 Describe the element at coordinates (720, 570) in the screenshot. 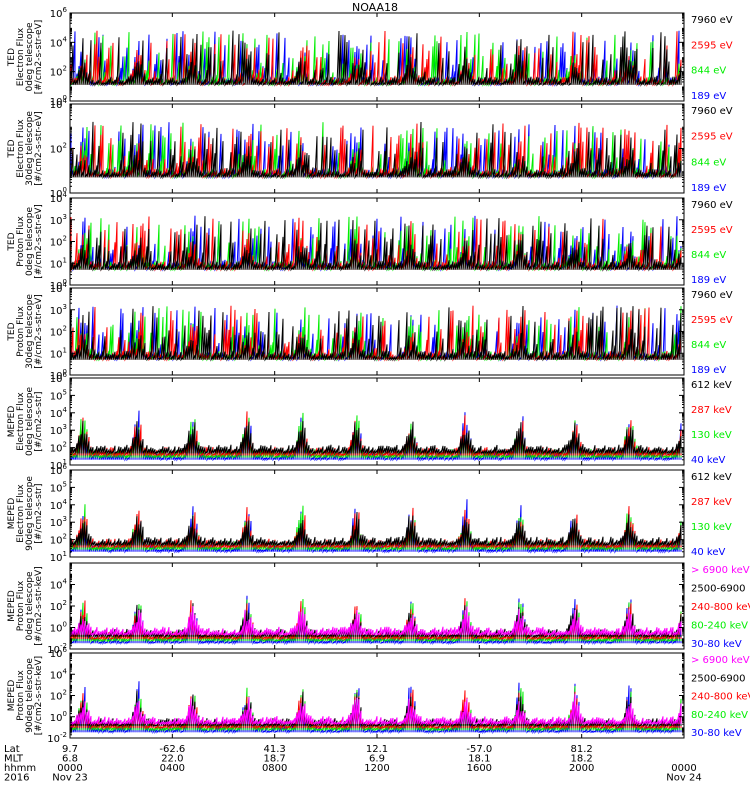

I see `legend-> 6900 keV: > 6900 keV` at that location.